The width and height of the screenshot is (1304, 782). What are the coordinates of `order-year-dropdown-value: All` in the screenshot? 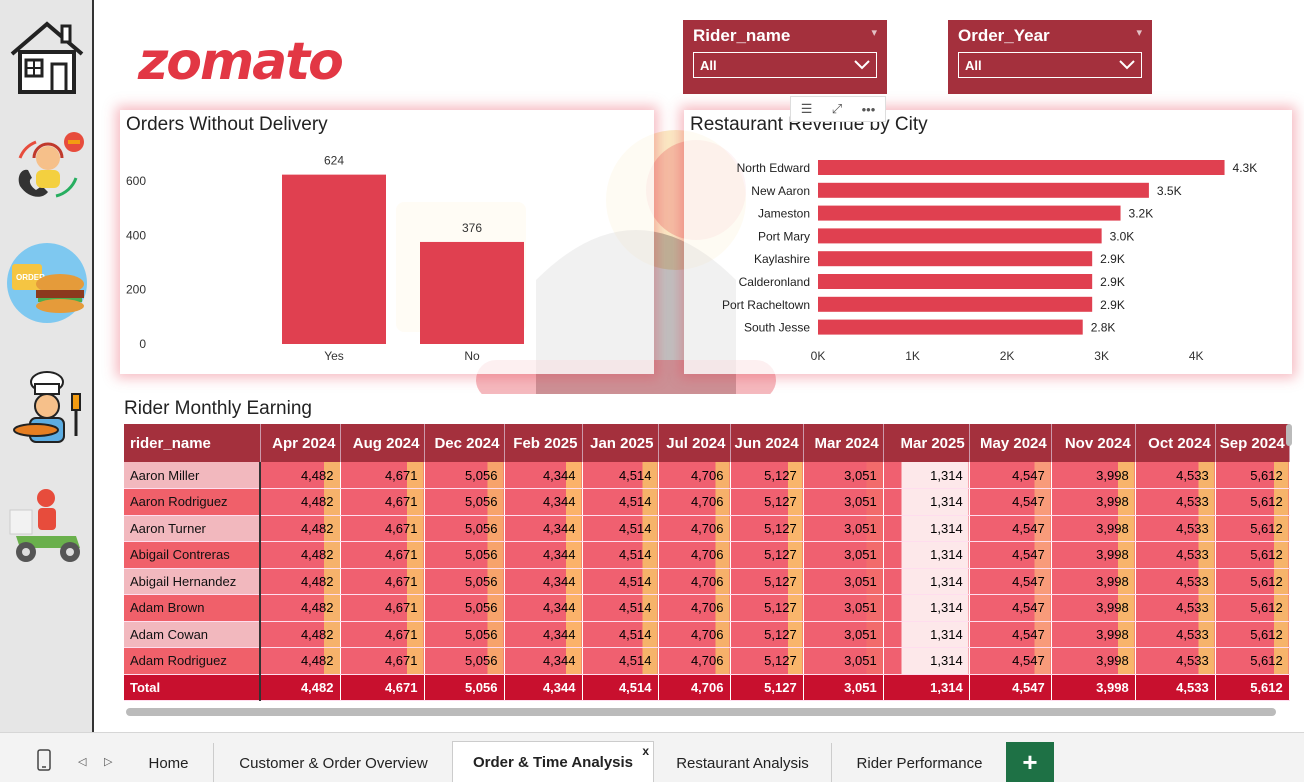 It's located at (973, 65).